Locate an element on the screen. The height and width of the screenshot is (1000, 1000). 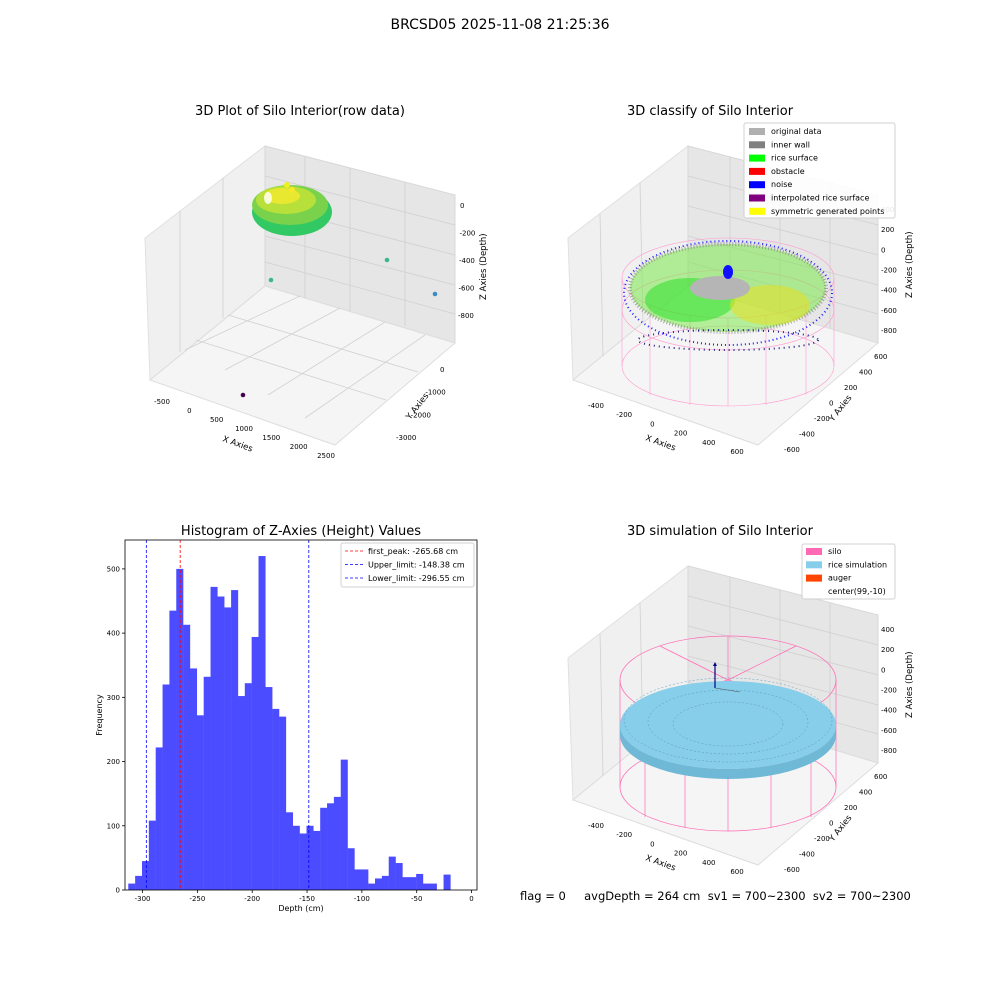
simulation-y-tick-label: -200 is located at coordinates (822, 839).